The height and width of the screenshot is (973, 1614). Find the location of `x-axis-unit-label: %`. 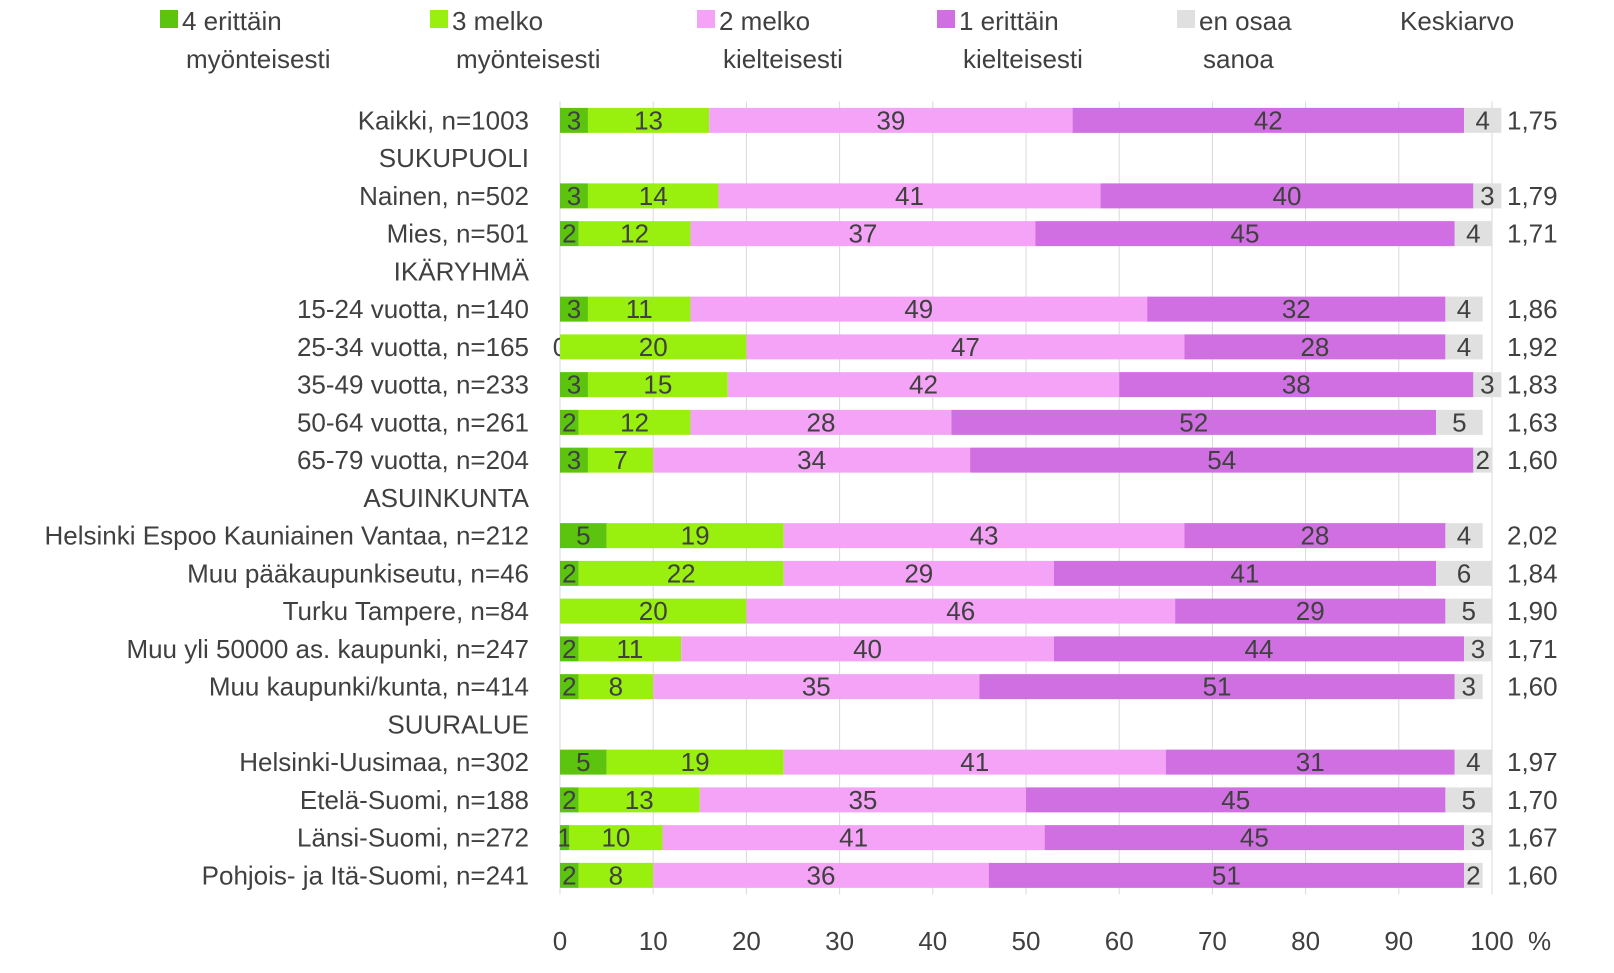

x-axis-unit-label: % is located at coordinates (1539, 941).